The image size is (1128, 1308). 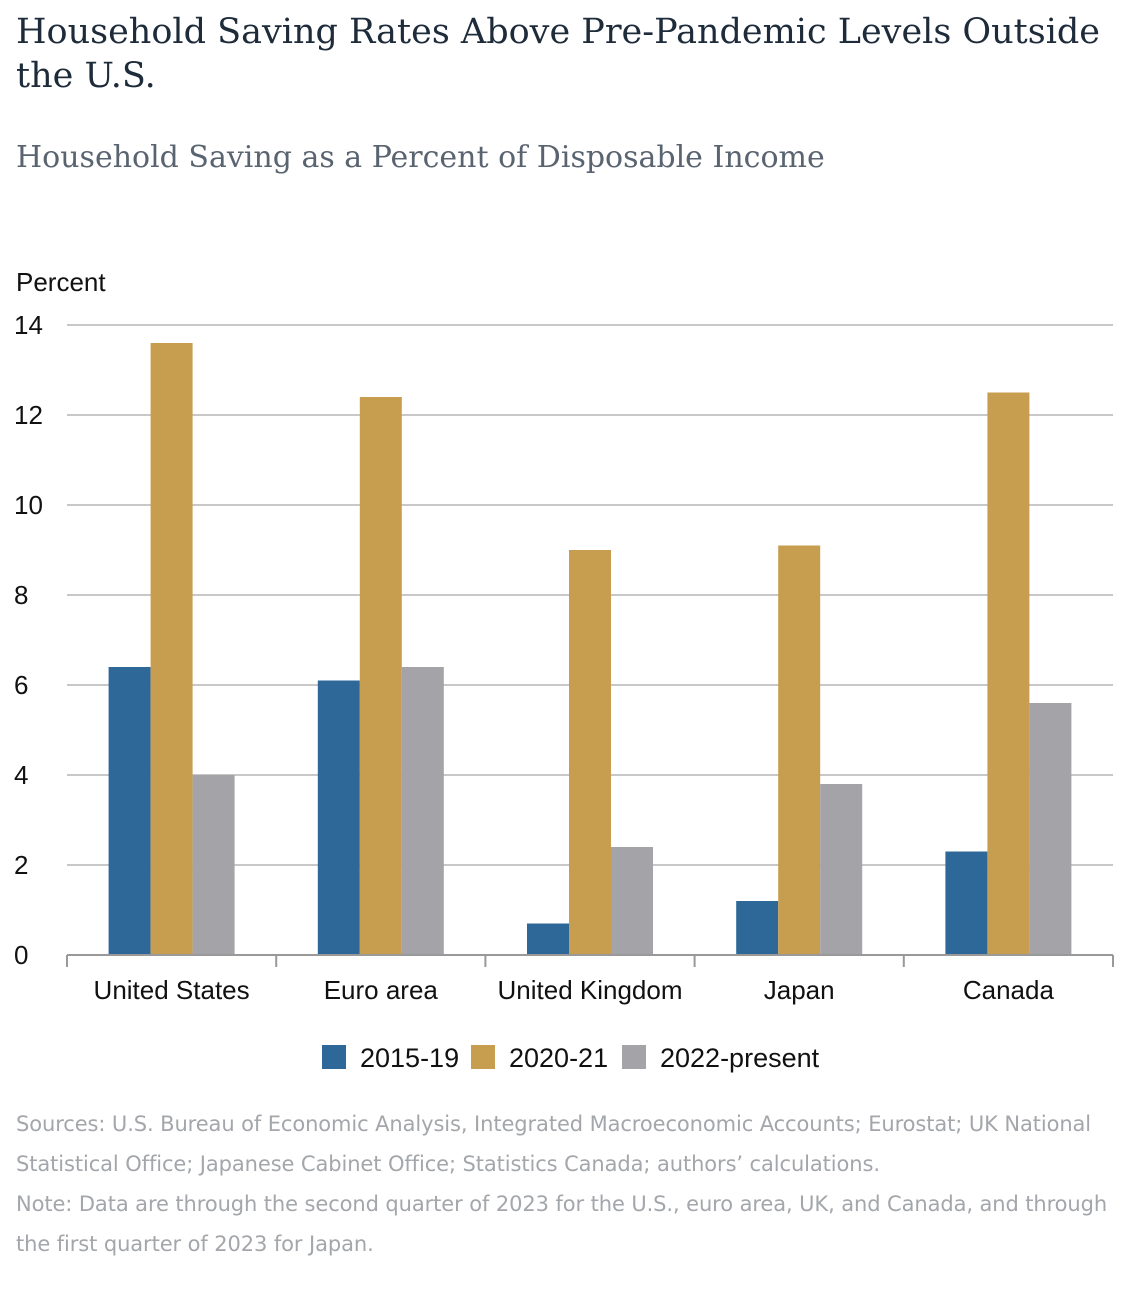 What do you see at coordinates (28, 325) in the screenshot?
I see `y-tick-label: 14` at bounding box center [28, 325].